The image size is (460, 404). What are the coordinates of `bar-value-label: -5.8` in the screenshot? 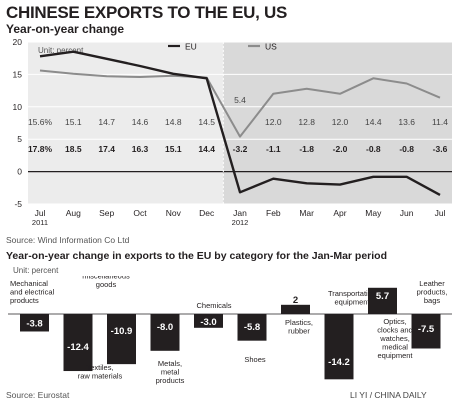 It's located at (252, 327).